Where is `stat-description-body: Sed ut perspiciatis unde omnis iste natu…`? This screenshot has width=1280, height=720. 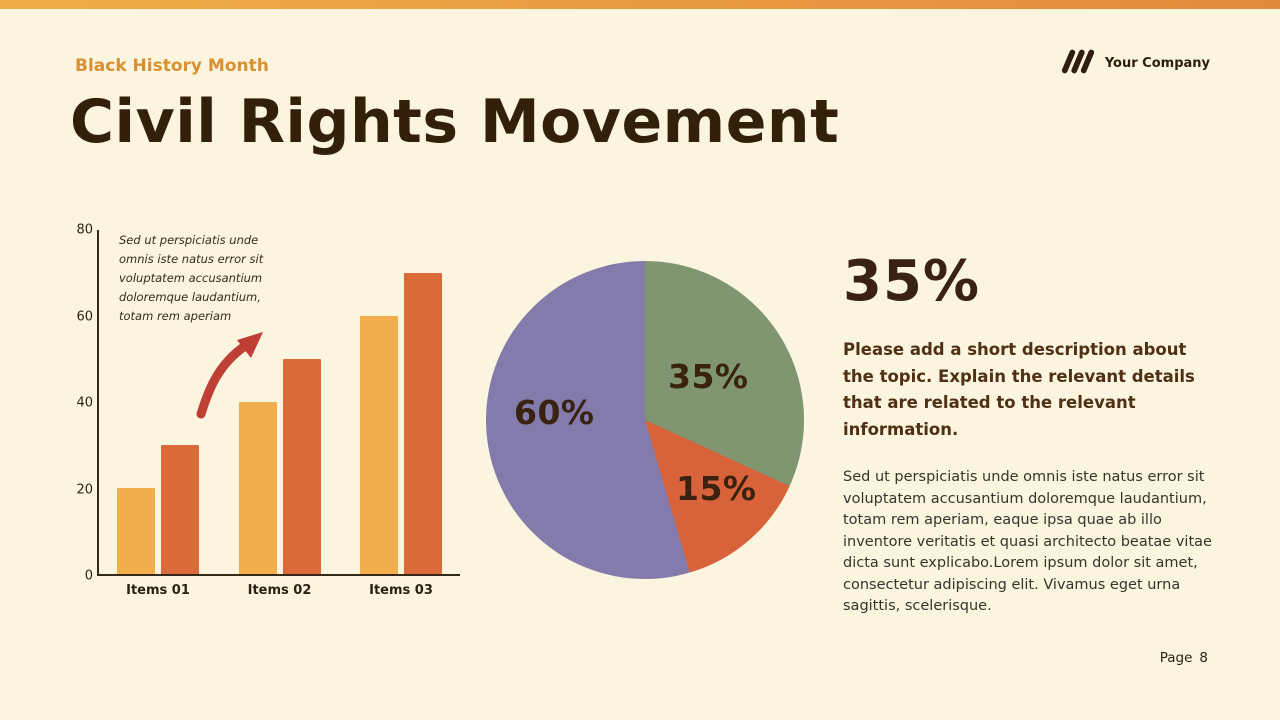
stat-description-body: Sed ut perspiciatis unde omnis iste natu… is located at coordinates (1027, 541).